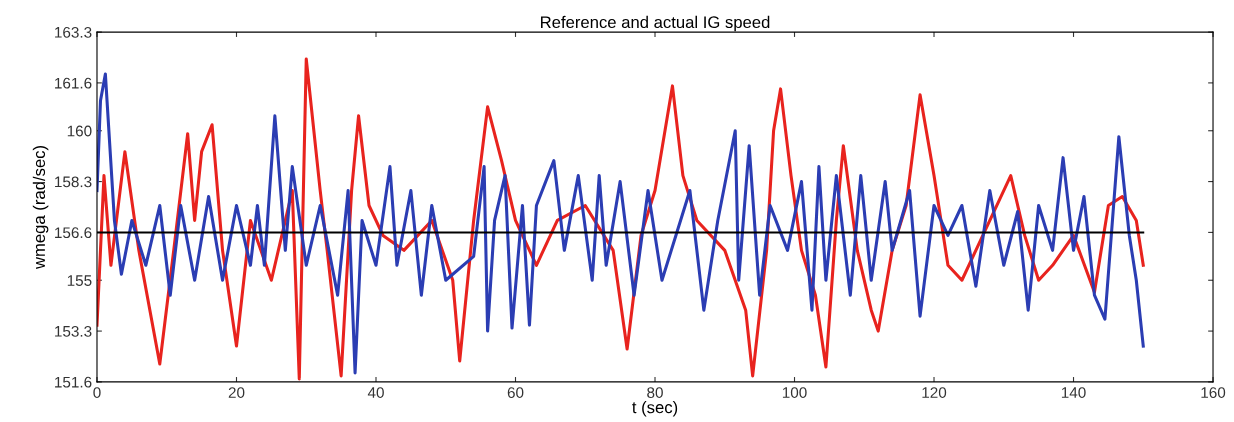 The width and height of the screenshot is (1234, 422). Describe the element at coordinates (934, 392) in the screenshot. I see `x-tick-label: 120` at that location.